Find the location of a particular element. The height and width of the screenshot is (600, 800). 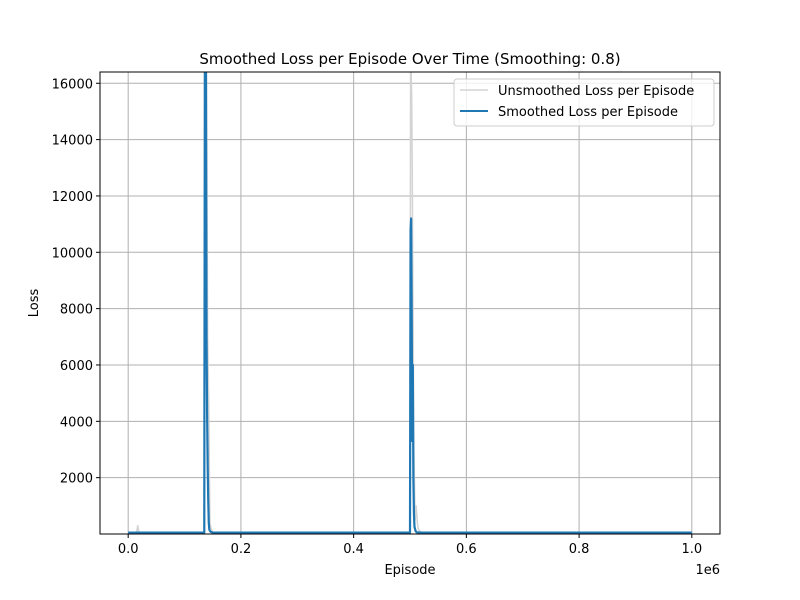

x-tick-label: 0.6 is located at coordinates (466, 549).